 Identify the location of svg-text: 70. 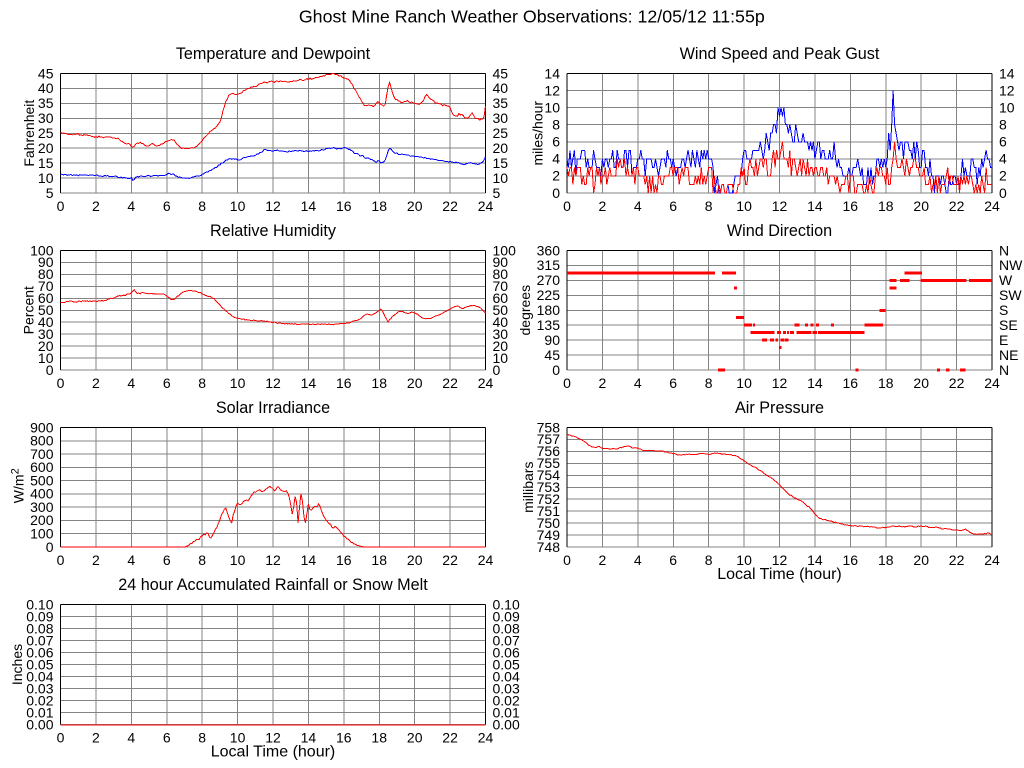
(46, 286).